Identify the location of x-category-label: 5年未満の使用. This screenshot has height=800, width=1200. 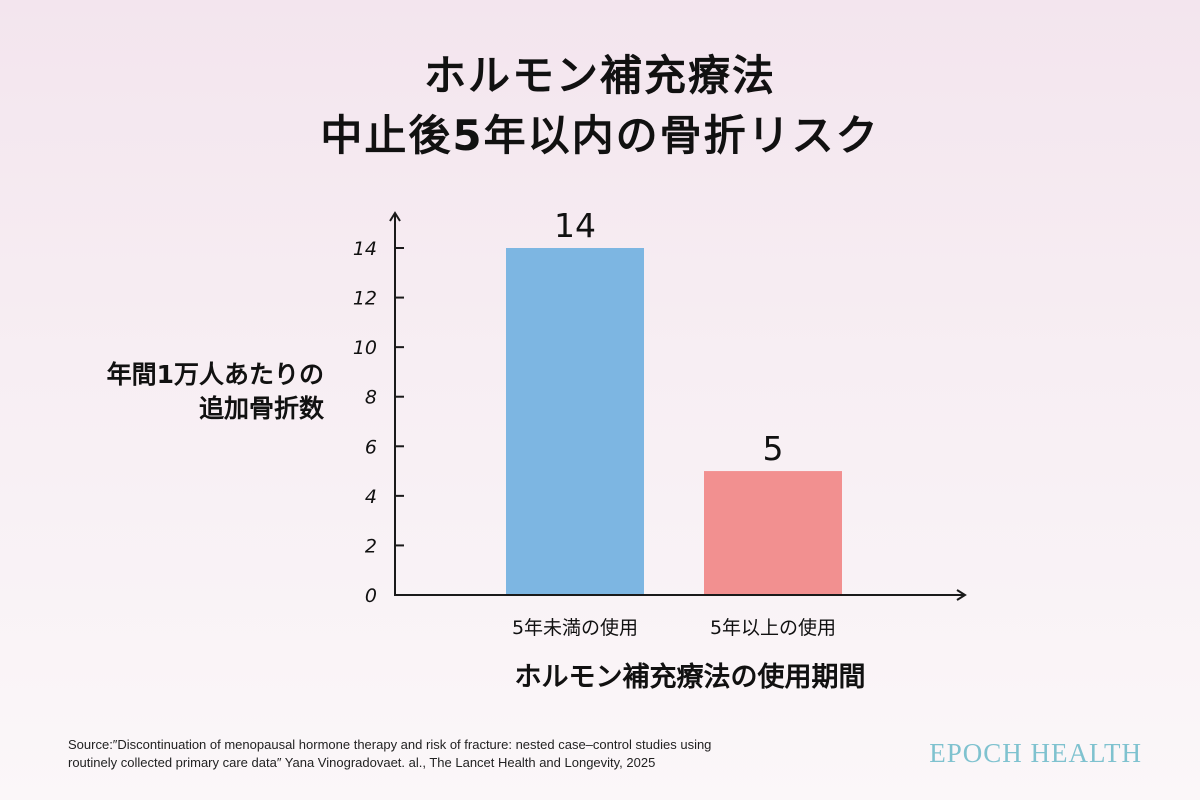
(575, 628).